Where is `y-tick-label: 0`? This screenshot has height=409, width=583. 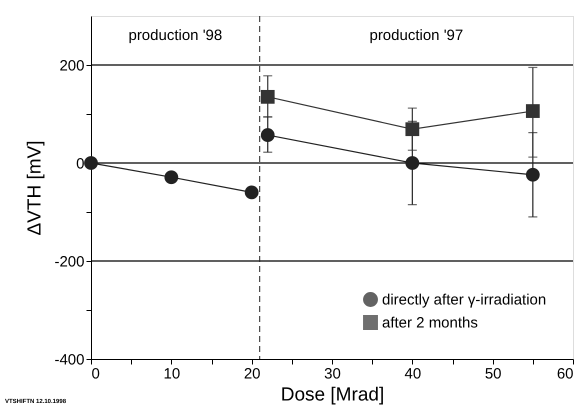 y-tick-label: 0 is located at coordinates (80, 164).